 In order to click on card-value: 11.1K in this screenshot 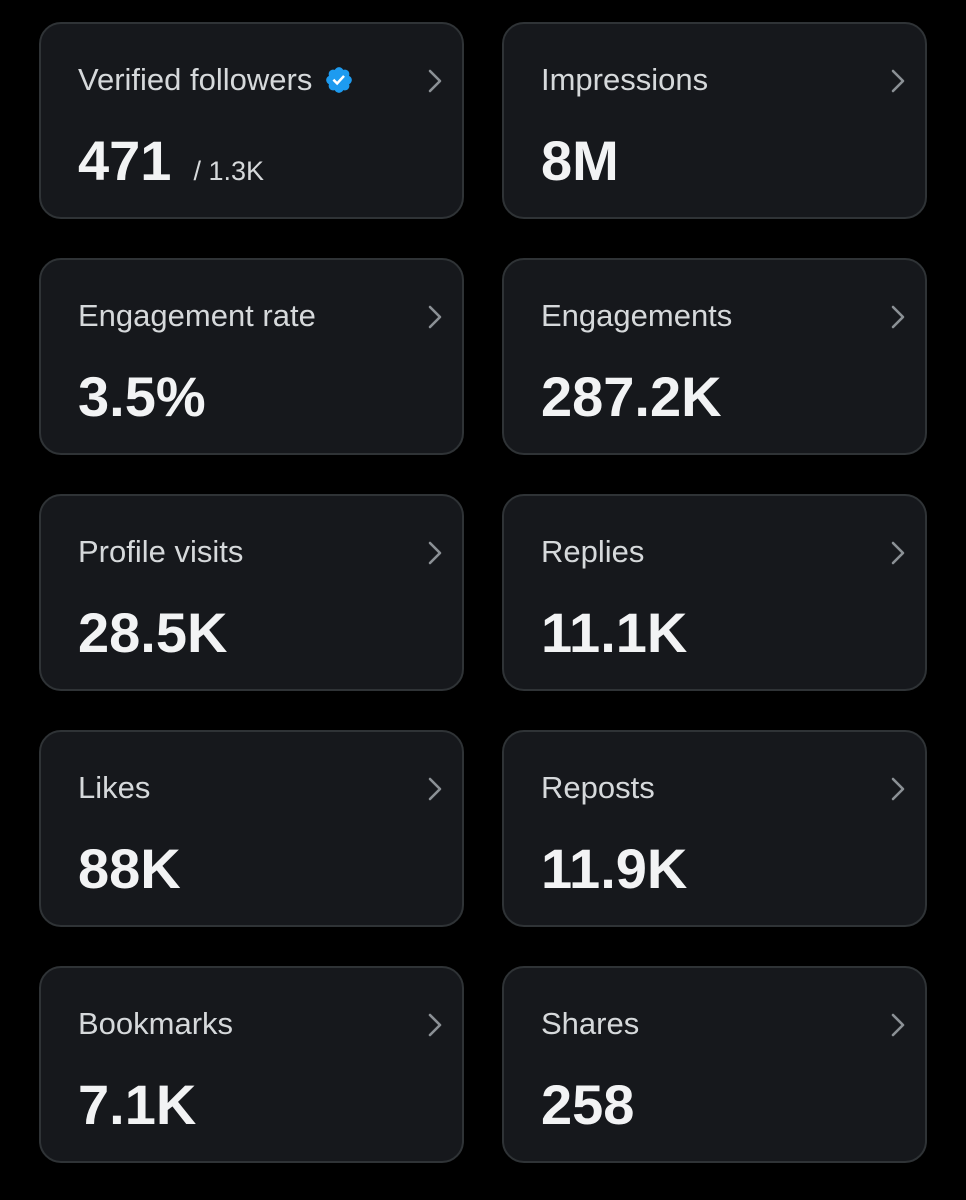, I will do `click(614, 632)`.